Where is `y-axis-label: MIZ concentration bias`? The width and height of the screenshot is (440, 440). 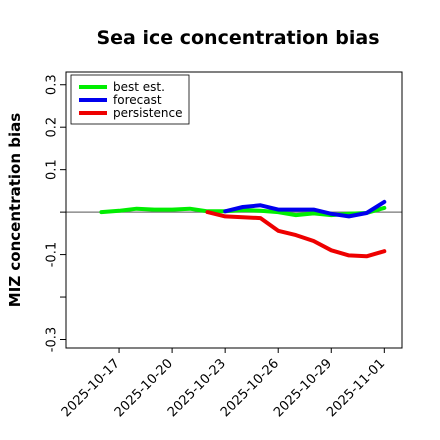
y-axis-label: MIZ concentration bias is located at coordinates (15, 210).